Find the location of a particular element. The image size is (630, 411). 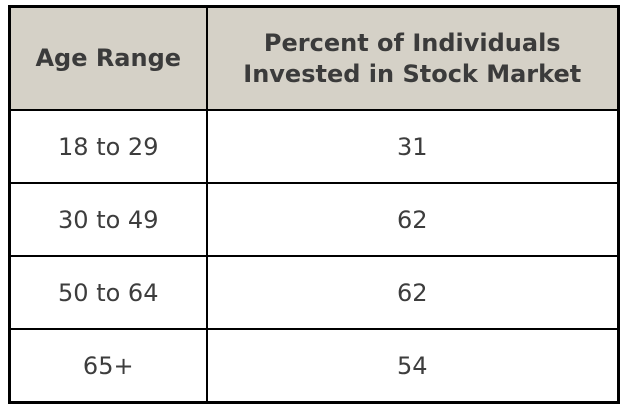

age-range-cell: 65+ is located at coordinates (108, 366).